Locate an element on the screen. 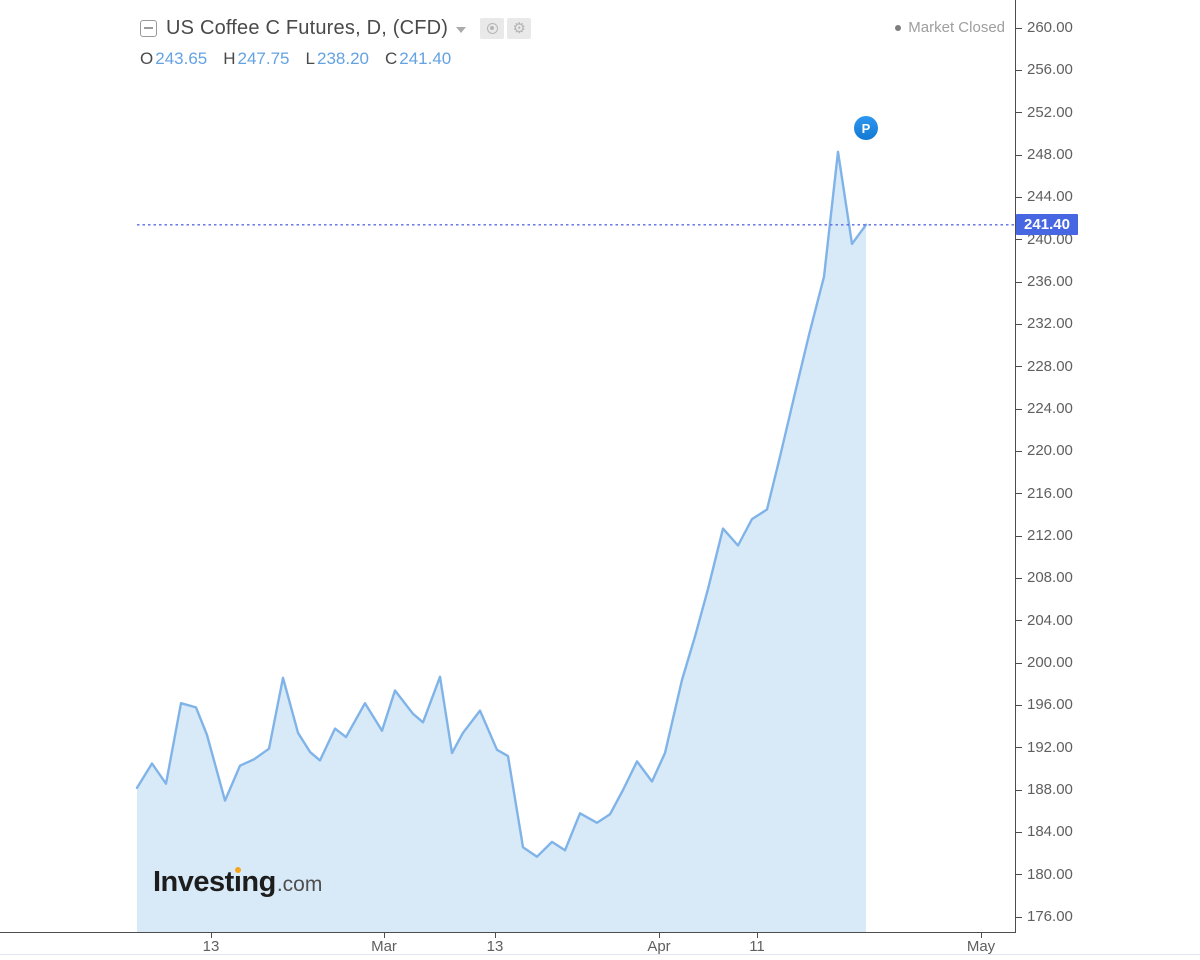 Image resolution: width=1200 pixels, height=960 pixels. y-axis-label: 212.00 is located at coordinates (1050, 535).